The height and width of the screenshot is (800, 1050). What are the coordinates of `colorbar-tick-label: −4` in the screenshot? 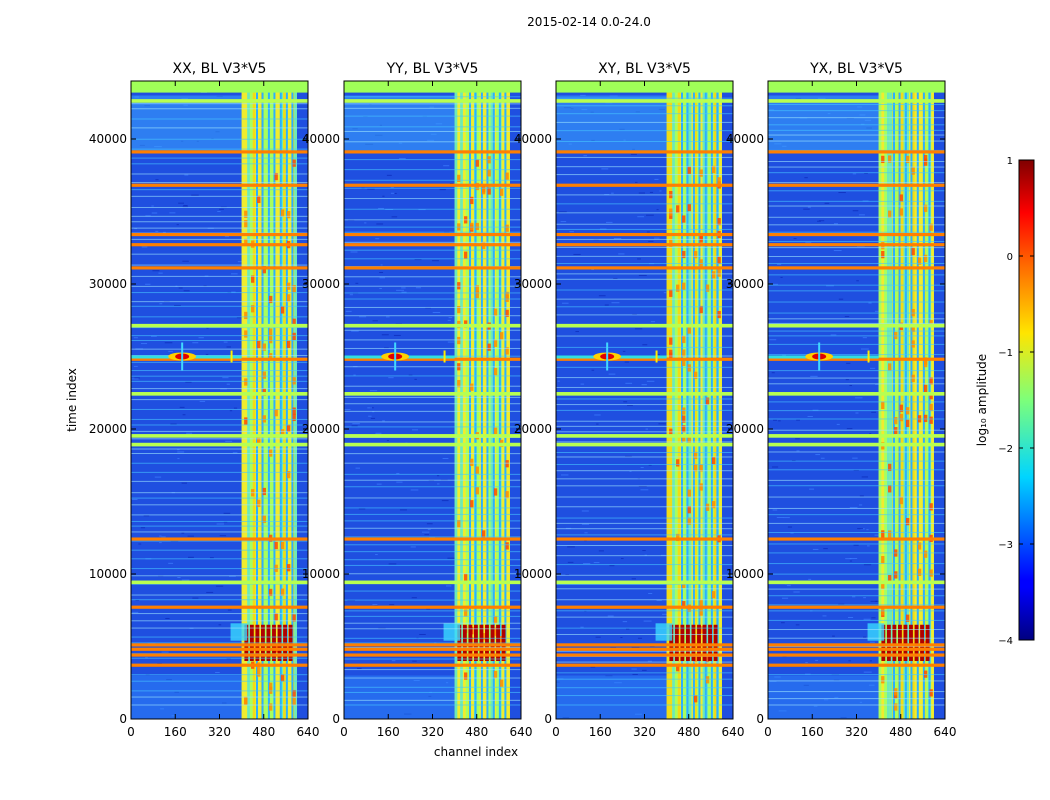 It's located at (1005, 641).